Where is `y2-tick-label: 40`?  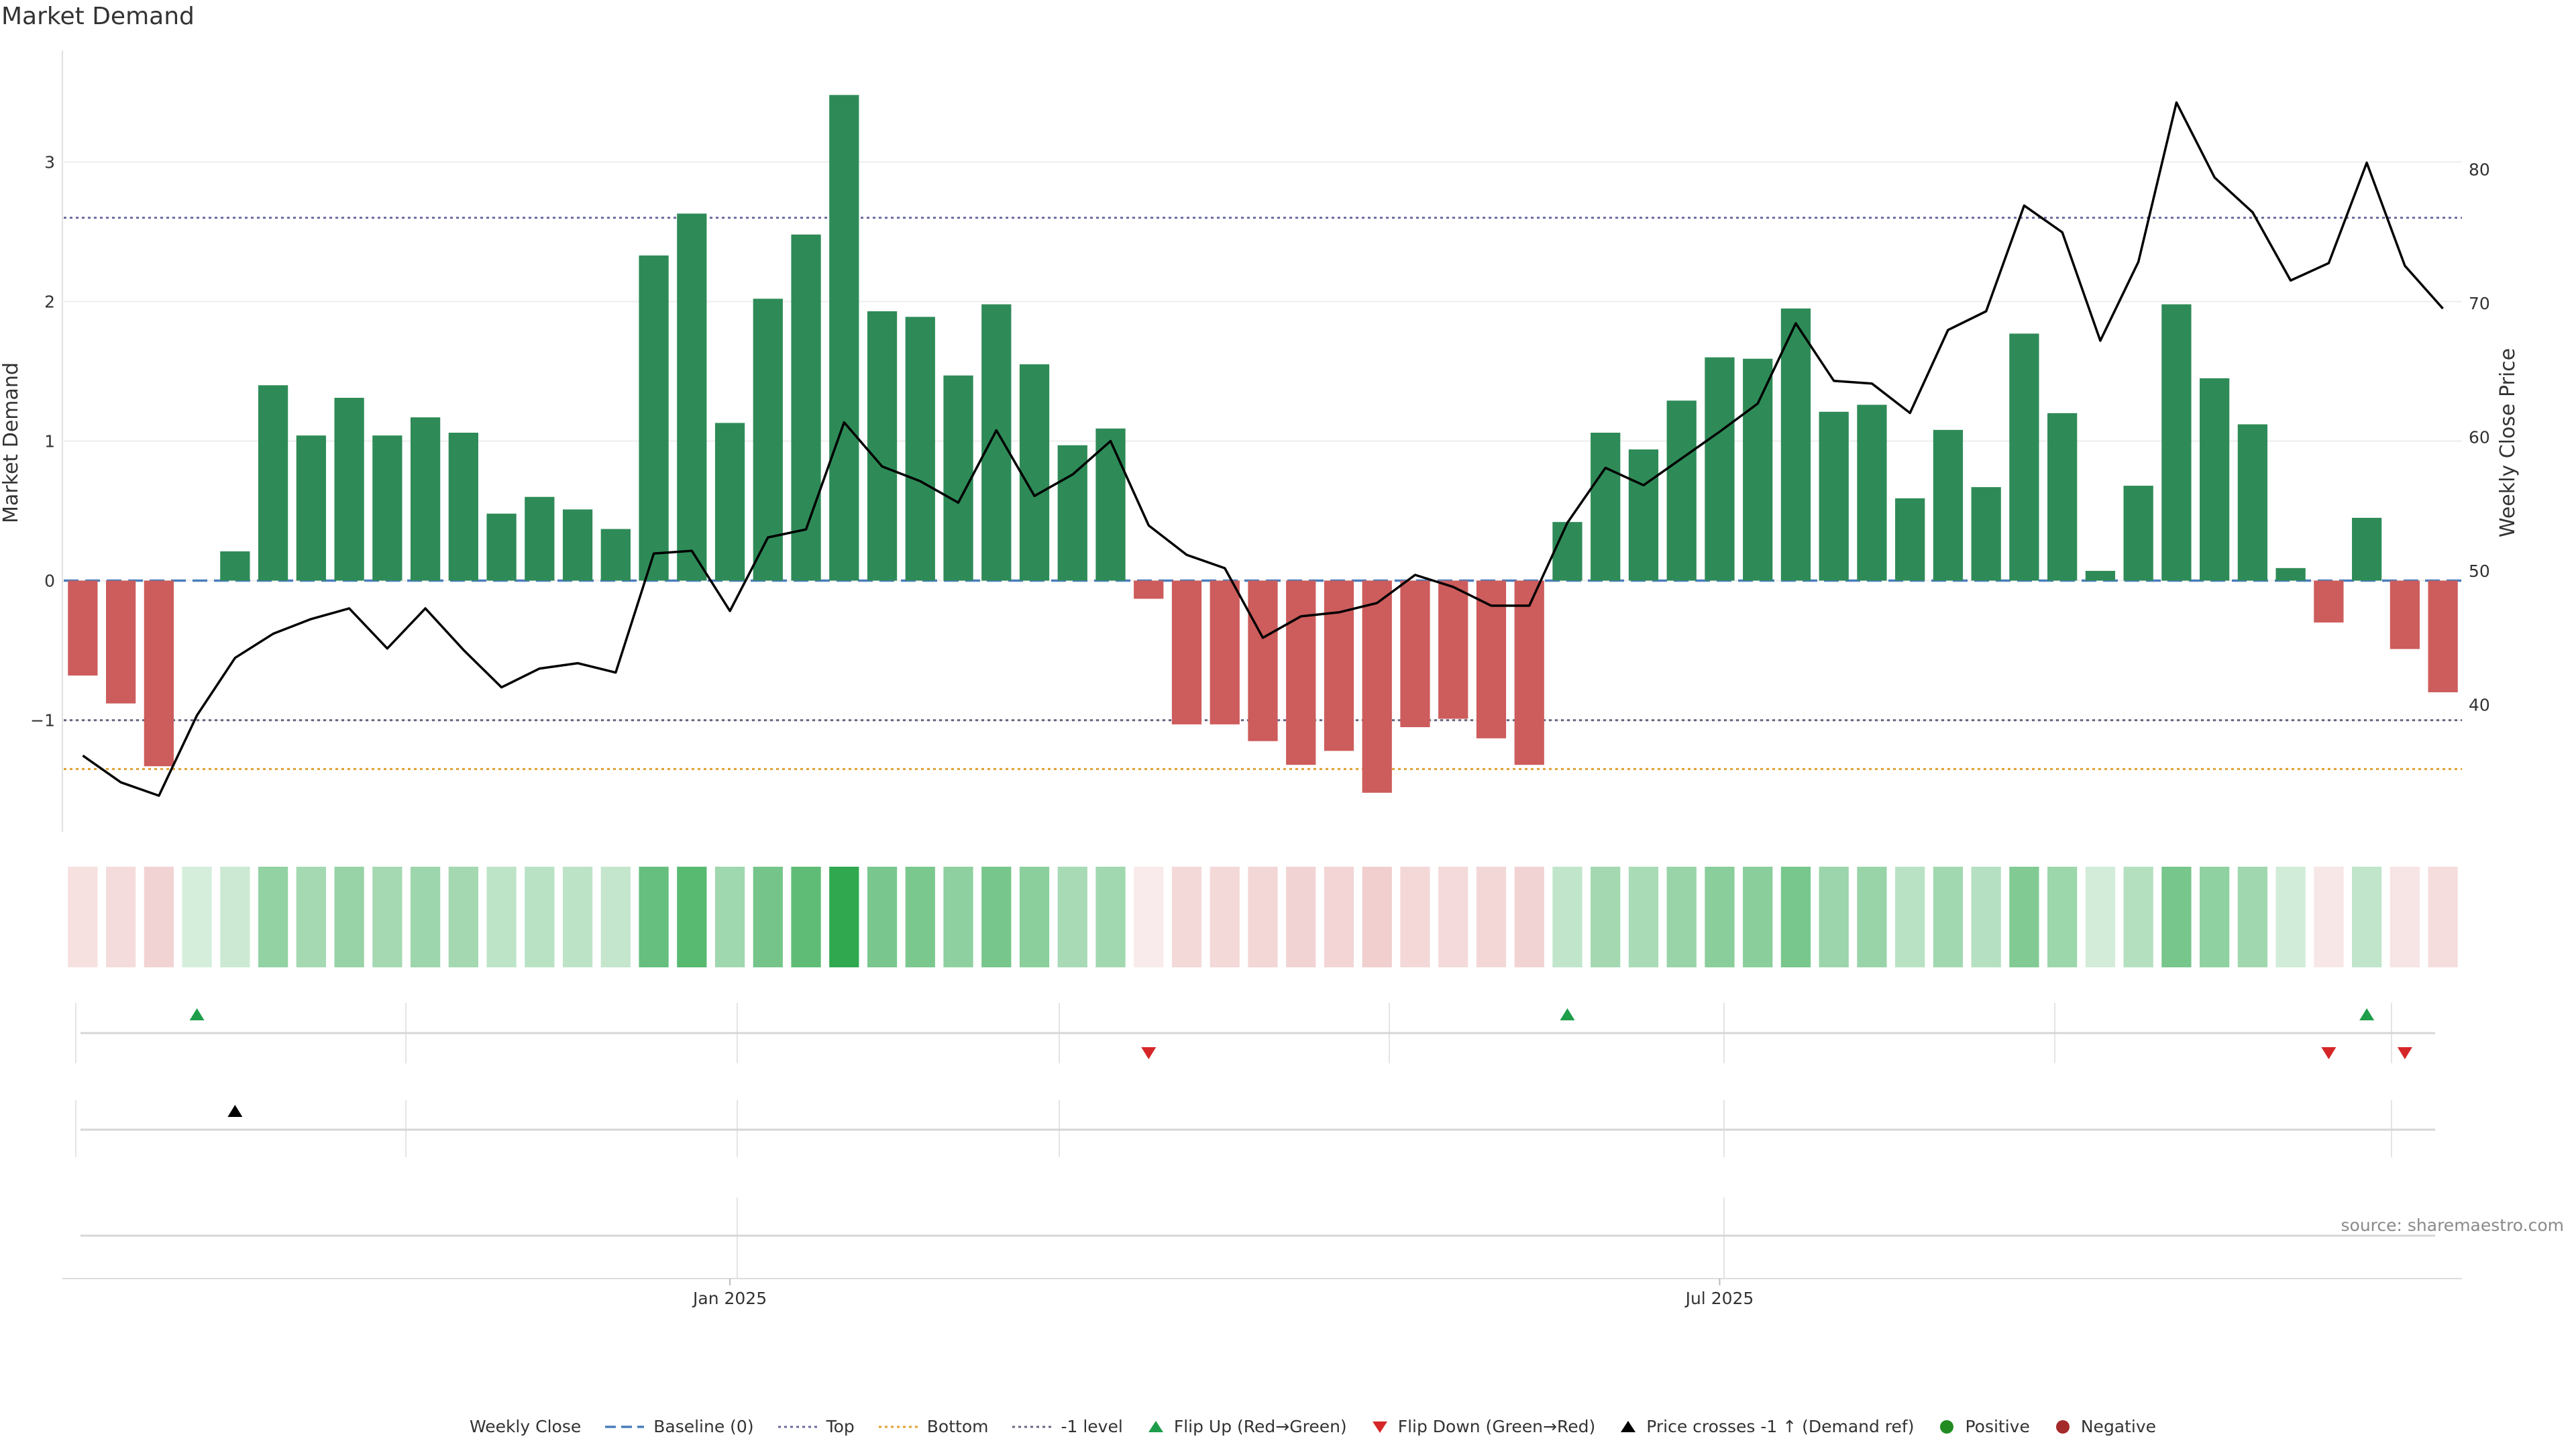
y2-tick-label: 40 is located at coordinates (2479, 704).